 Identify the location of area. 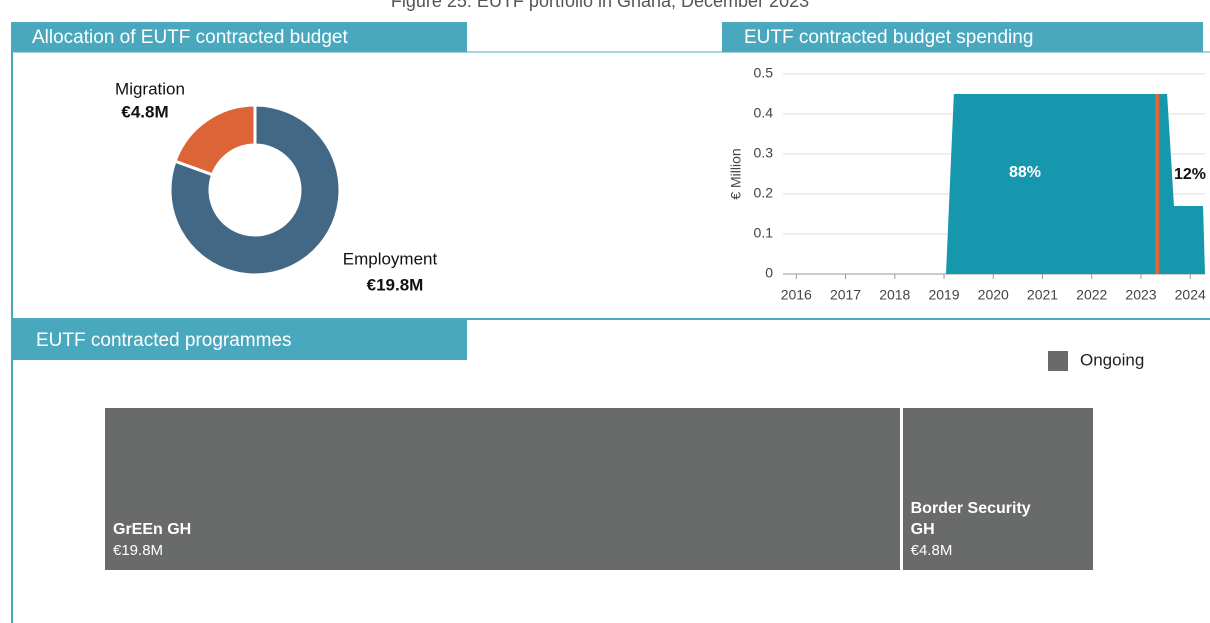
(994, 184).